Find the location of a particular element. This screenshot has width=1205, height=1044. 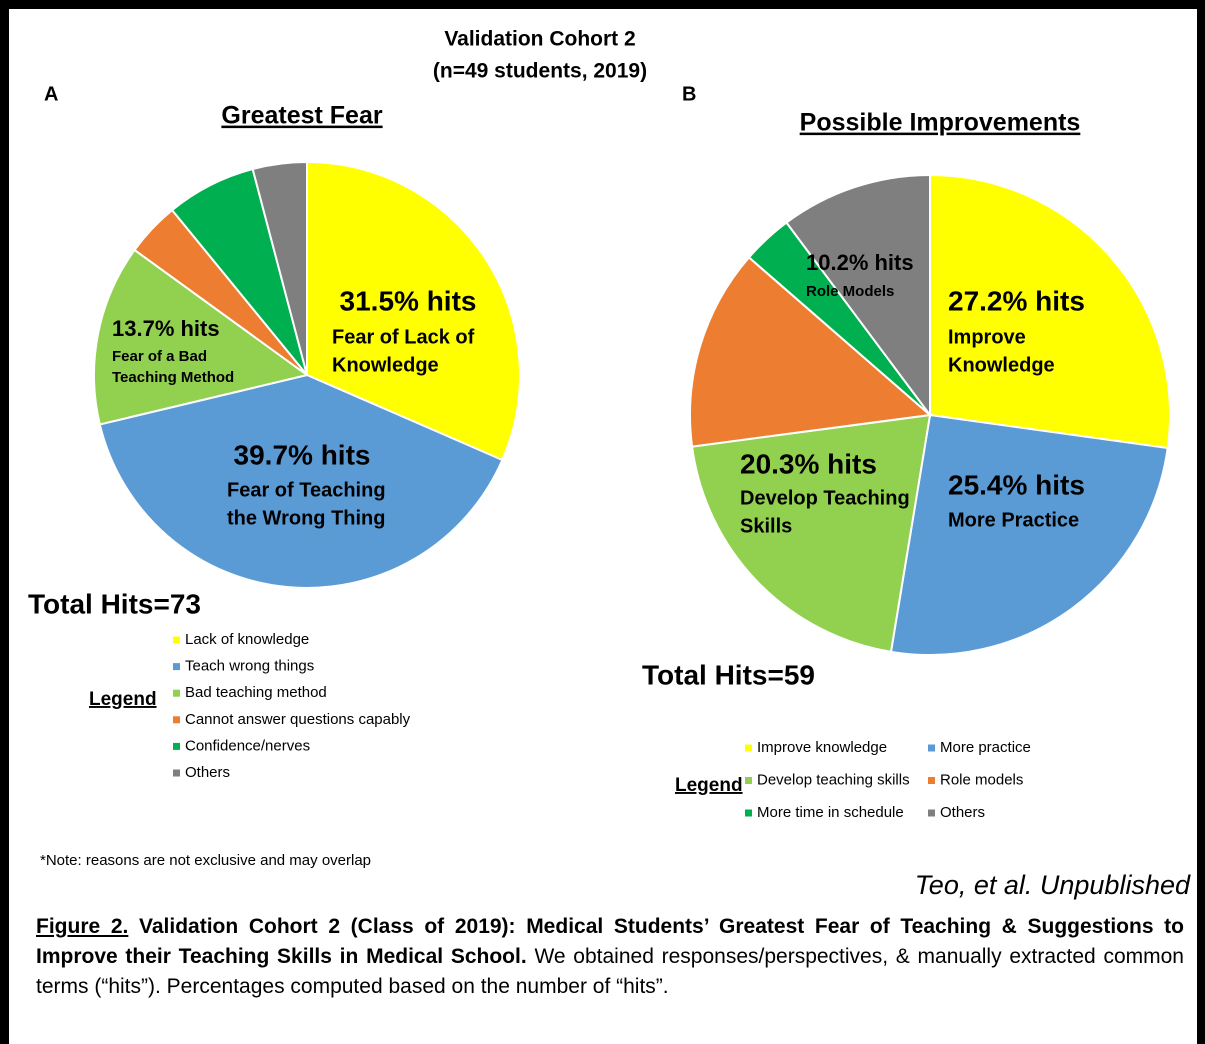

panel-letter: A is located at coordinates (51, 94).